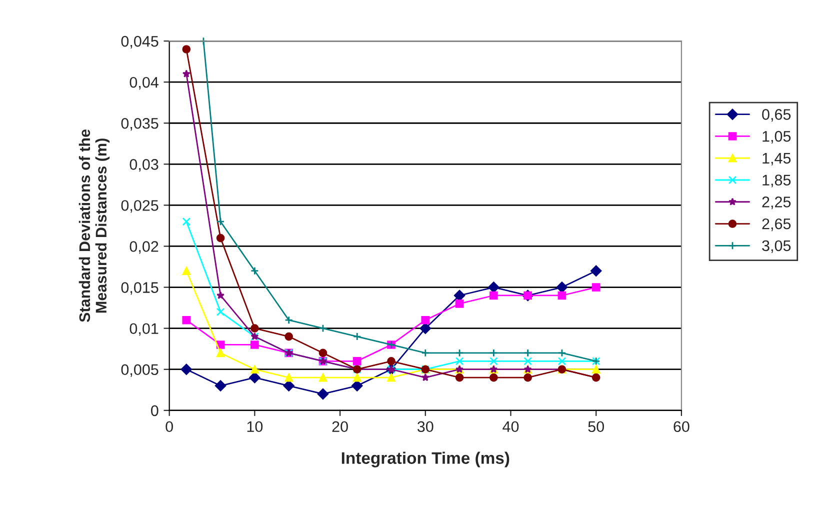 This screenshot has width=826, height=513. Describe the element at coordinates (776, 203) in the screenshot. I see `legend-label: 2,25` at that location.